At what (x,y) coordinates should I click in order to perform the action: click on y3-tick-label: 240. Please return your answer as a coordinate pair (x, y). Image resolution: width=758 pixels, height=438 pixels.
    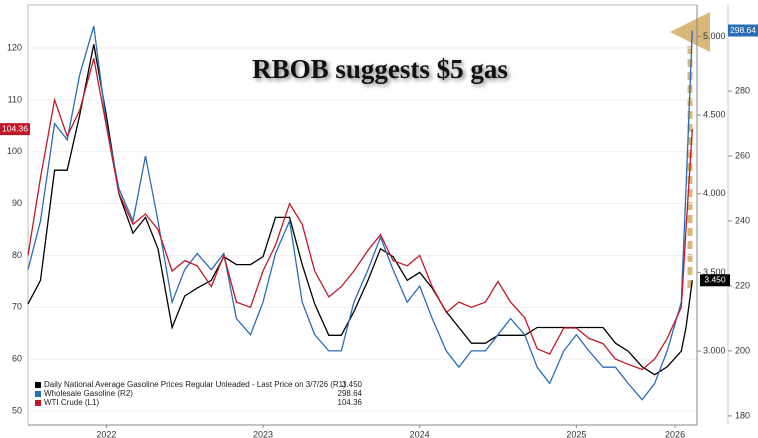
    Looking at the image, I should click on (742, 220).